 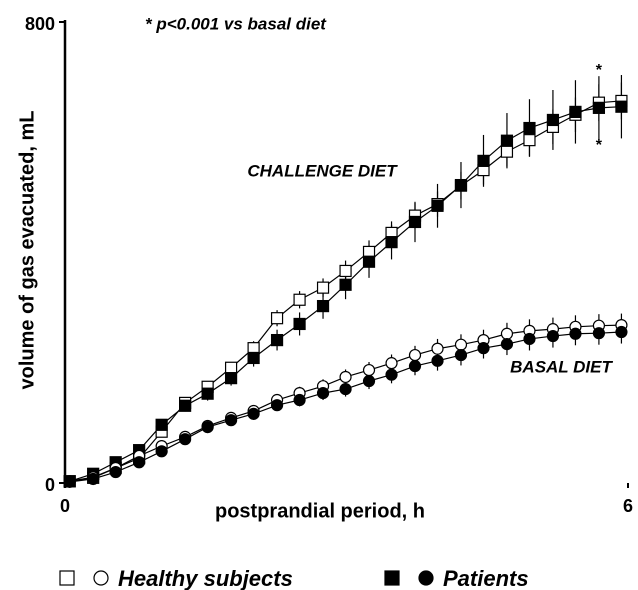 What do you see at coordinates (628, 506) in the screenshot?
I see `x-tick-label: 6` at bounding box center [628, 506].